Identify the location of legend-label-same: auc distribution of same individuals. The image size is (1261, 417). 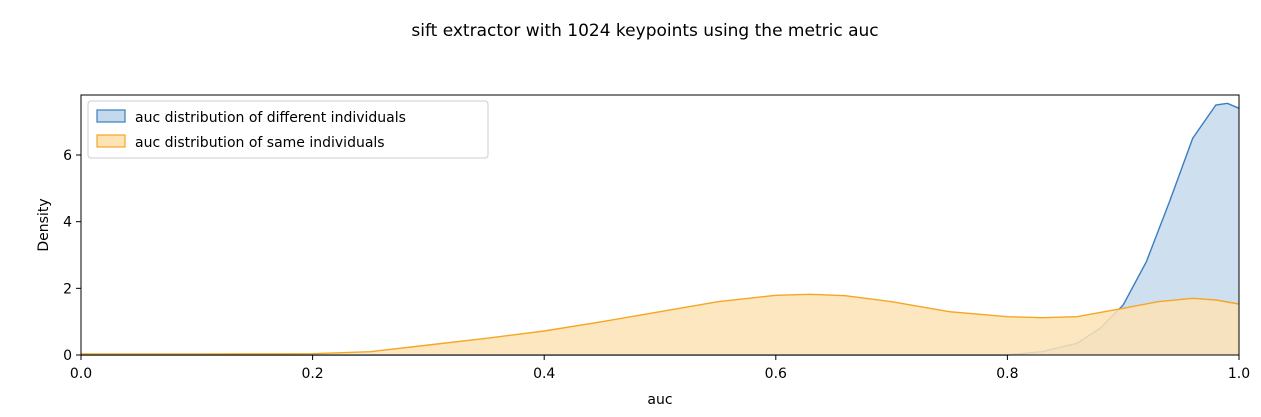
(260, 143).